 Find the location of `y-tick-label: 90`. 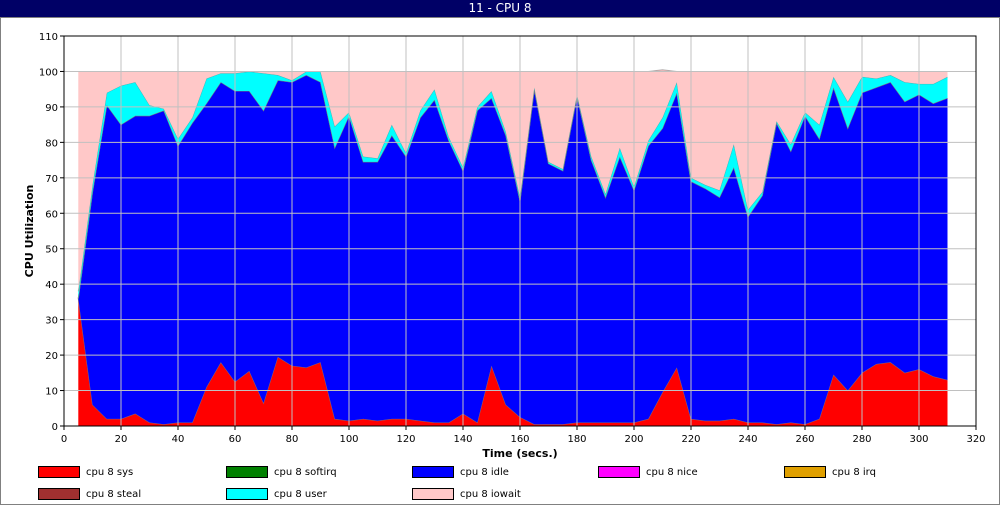

y-tick-label: 90 is located at coordinates (51, 108).